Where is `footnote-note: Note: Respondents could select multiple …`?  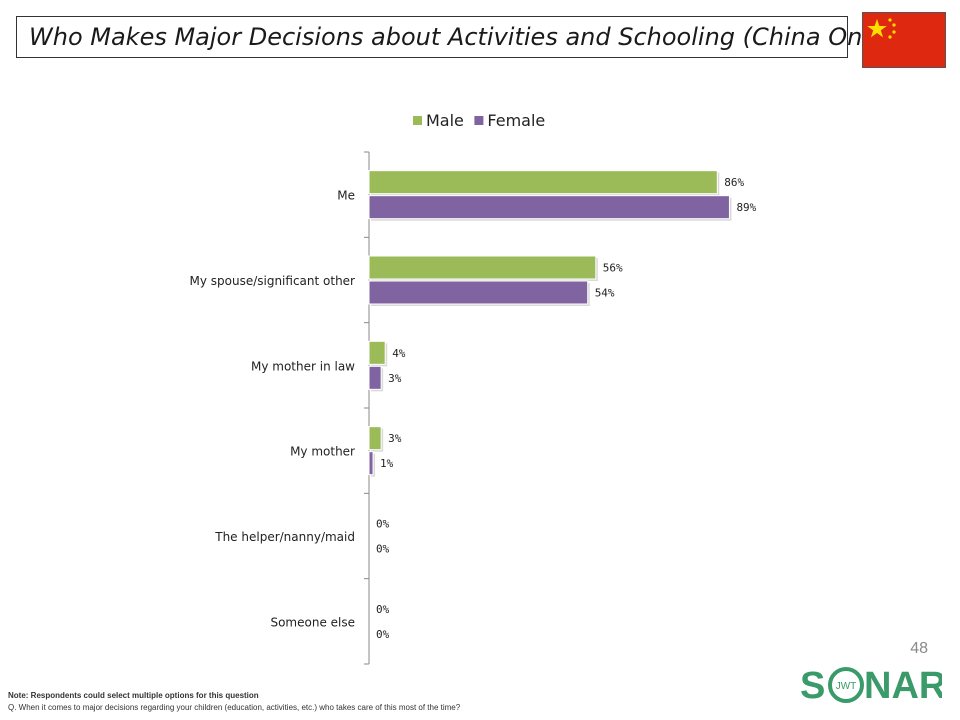 footnote-note: Note: Respondents could select multiple … is located at coordinates (133, 695).